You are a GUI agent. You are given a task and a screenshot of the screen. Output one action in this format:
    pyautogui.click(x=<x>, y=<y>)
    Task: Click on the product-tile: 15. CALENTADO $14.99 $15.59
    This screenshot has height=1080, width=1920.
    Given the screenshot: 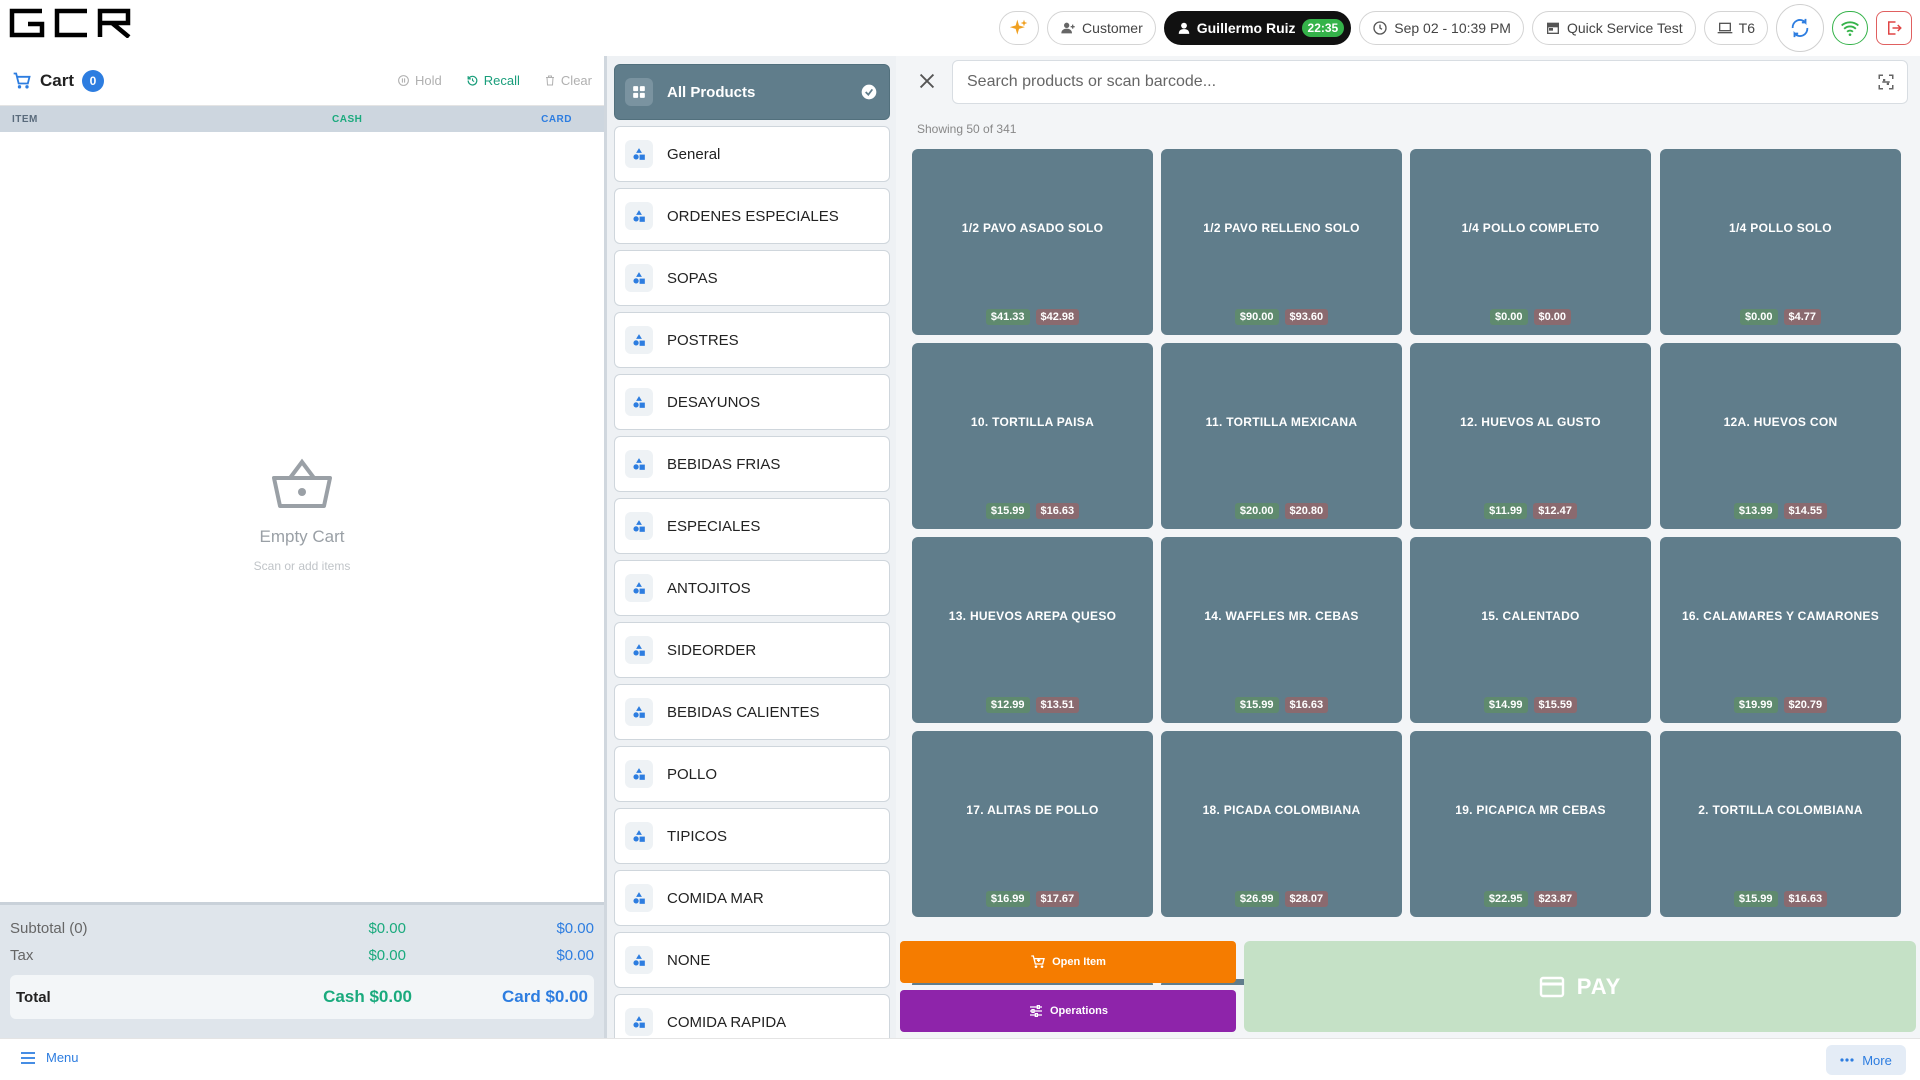 What is the action you would take?
    pyautogui.click(x=1530, y=630)
    